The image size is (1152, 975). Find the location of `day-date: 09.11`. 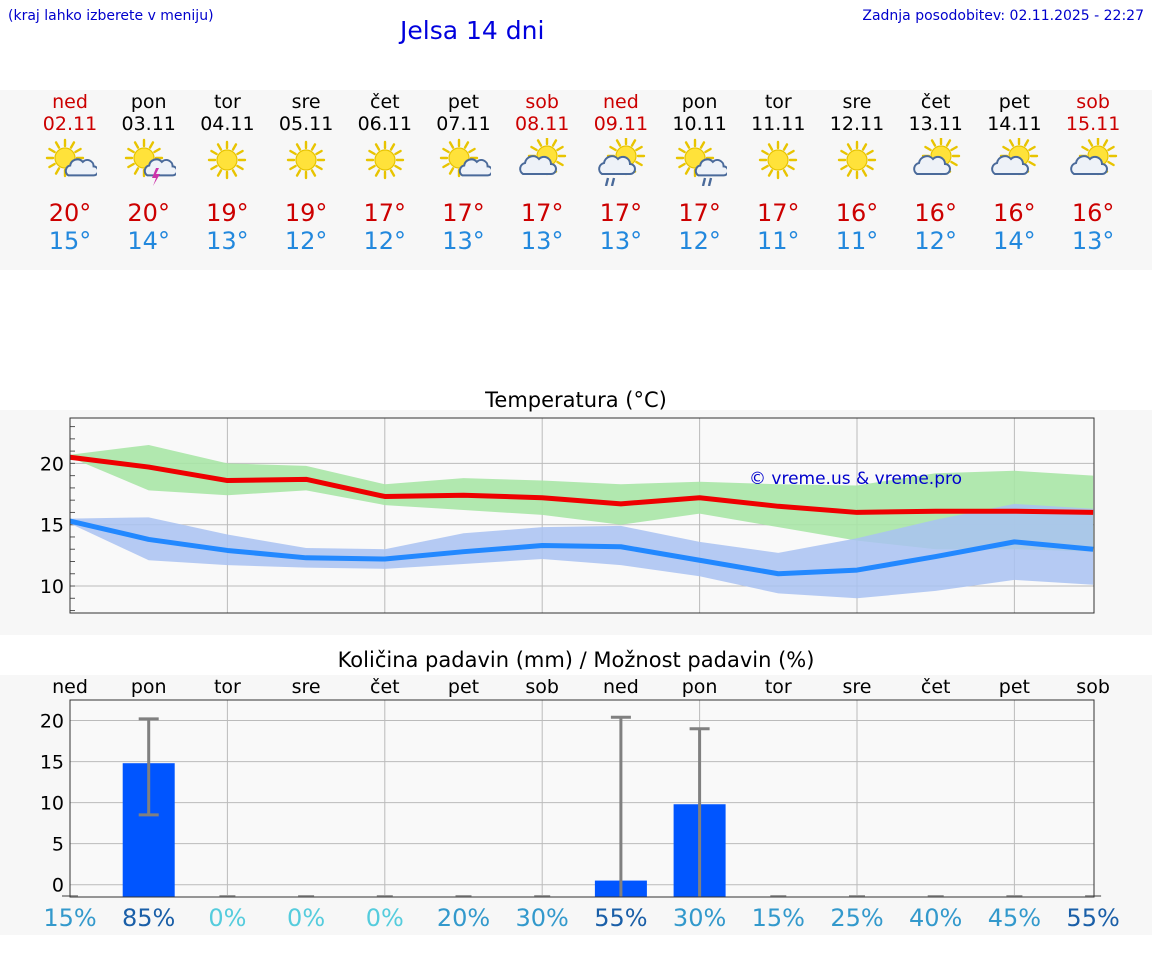

day-date: 09.11 is located at coordinates (621, 124).